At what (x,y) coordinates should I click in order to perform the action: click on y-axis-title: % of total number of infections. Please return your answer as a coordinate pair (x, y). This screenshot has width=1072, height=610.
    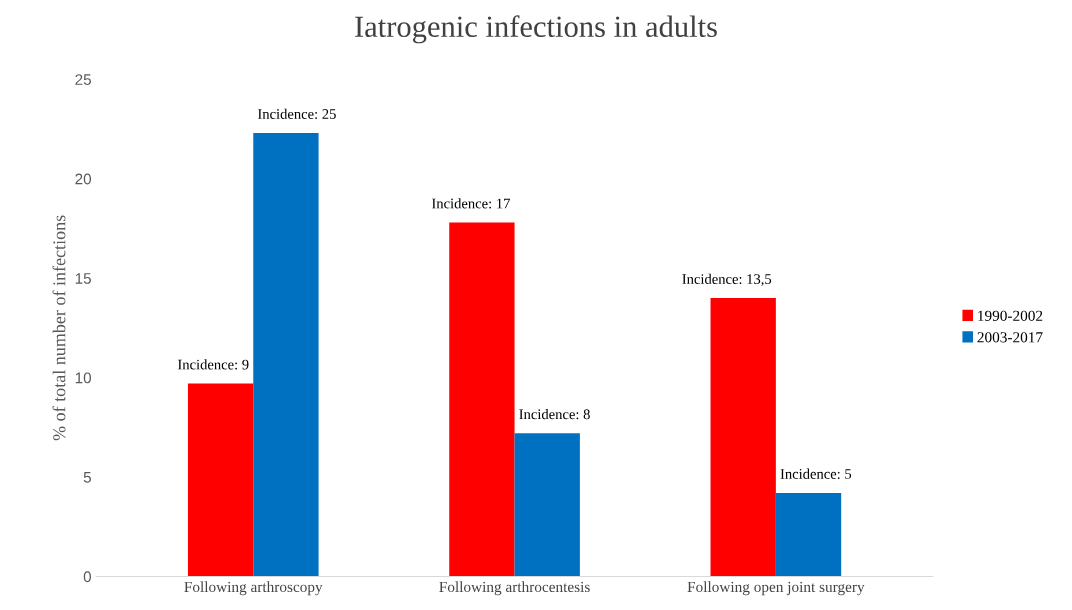
    Looking at the image, I should click on (59, 328).